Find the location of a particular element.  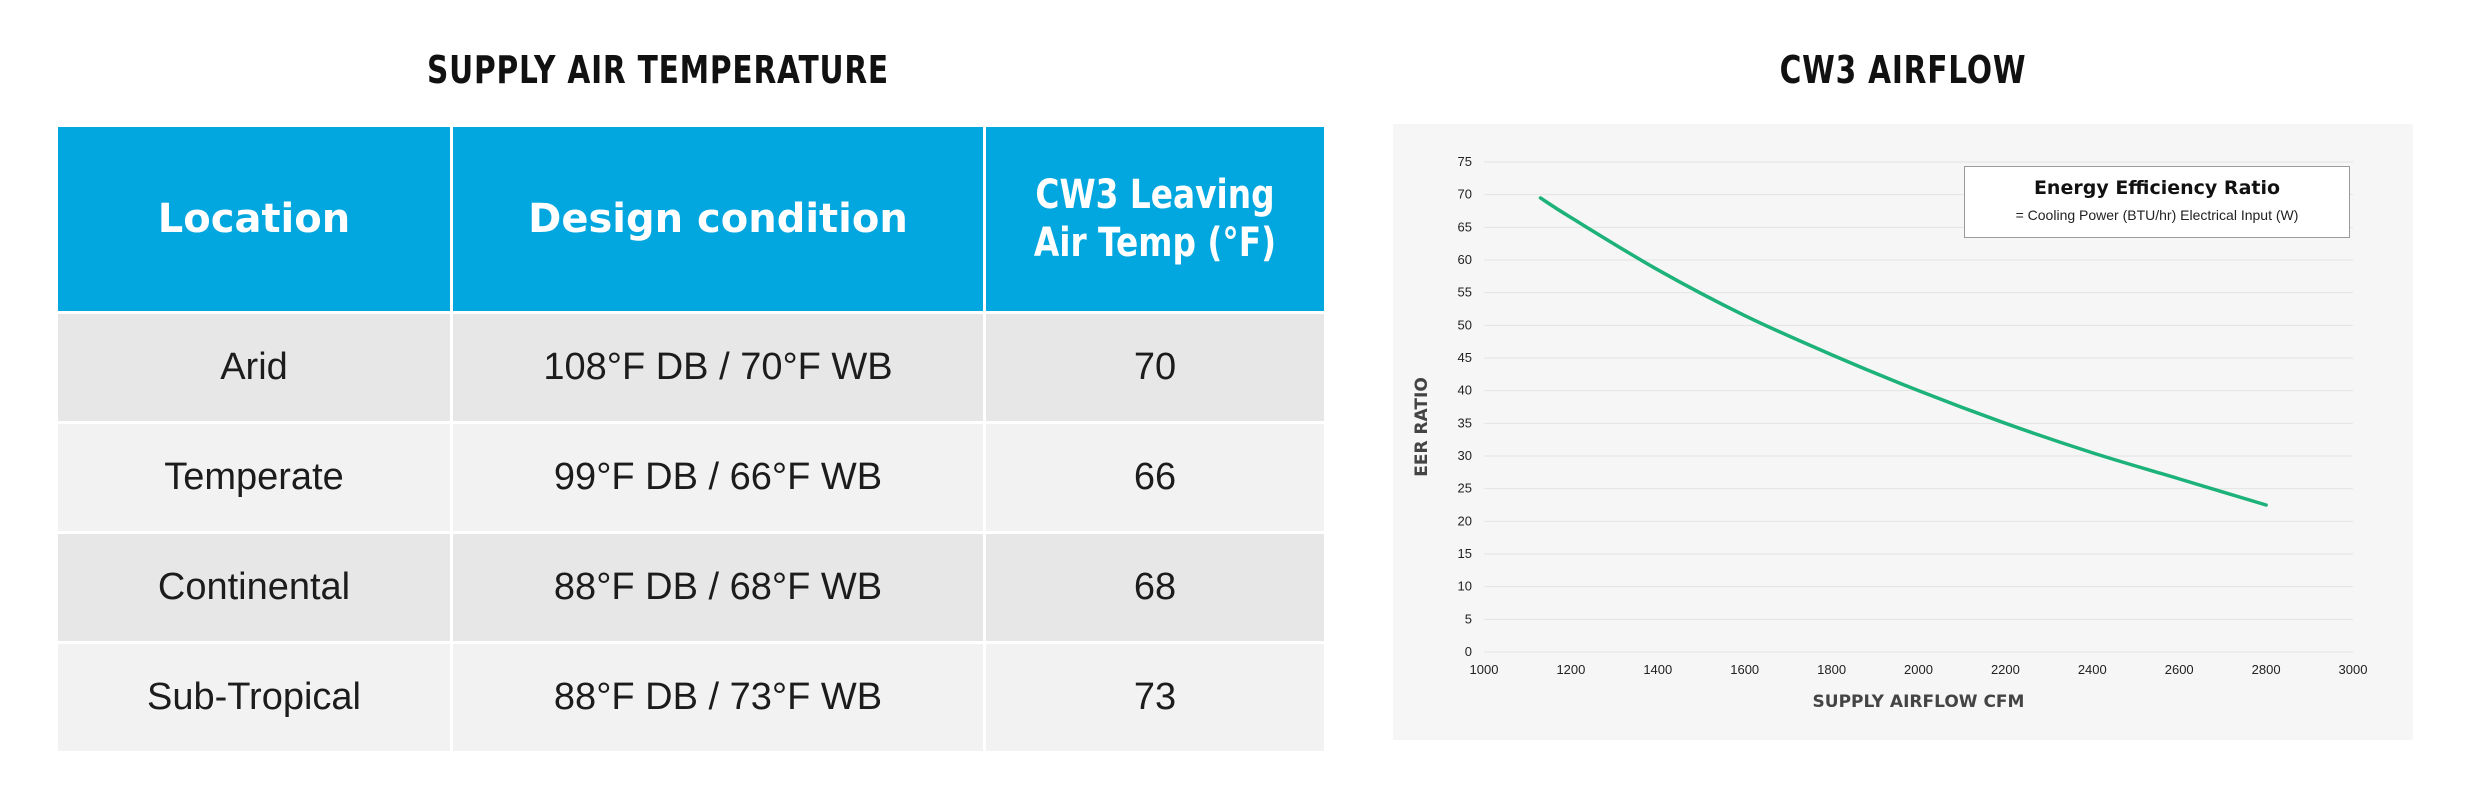

location-cell: Sub-Tropical is located at coordinates (255, 696).